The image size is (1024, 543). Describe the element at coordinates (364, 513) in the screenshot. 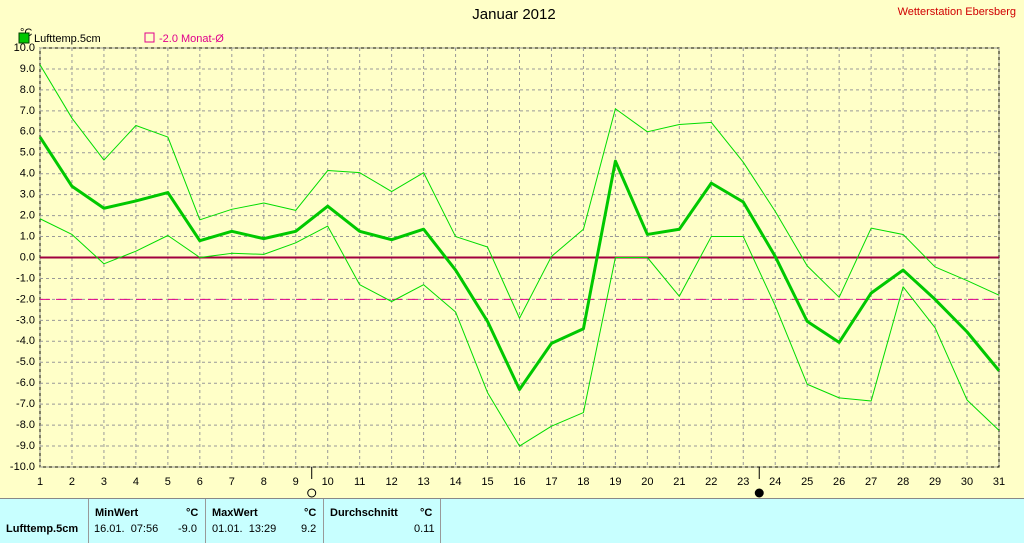

I see `header: Durchschnitt` at that location.